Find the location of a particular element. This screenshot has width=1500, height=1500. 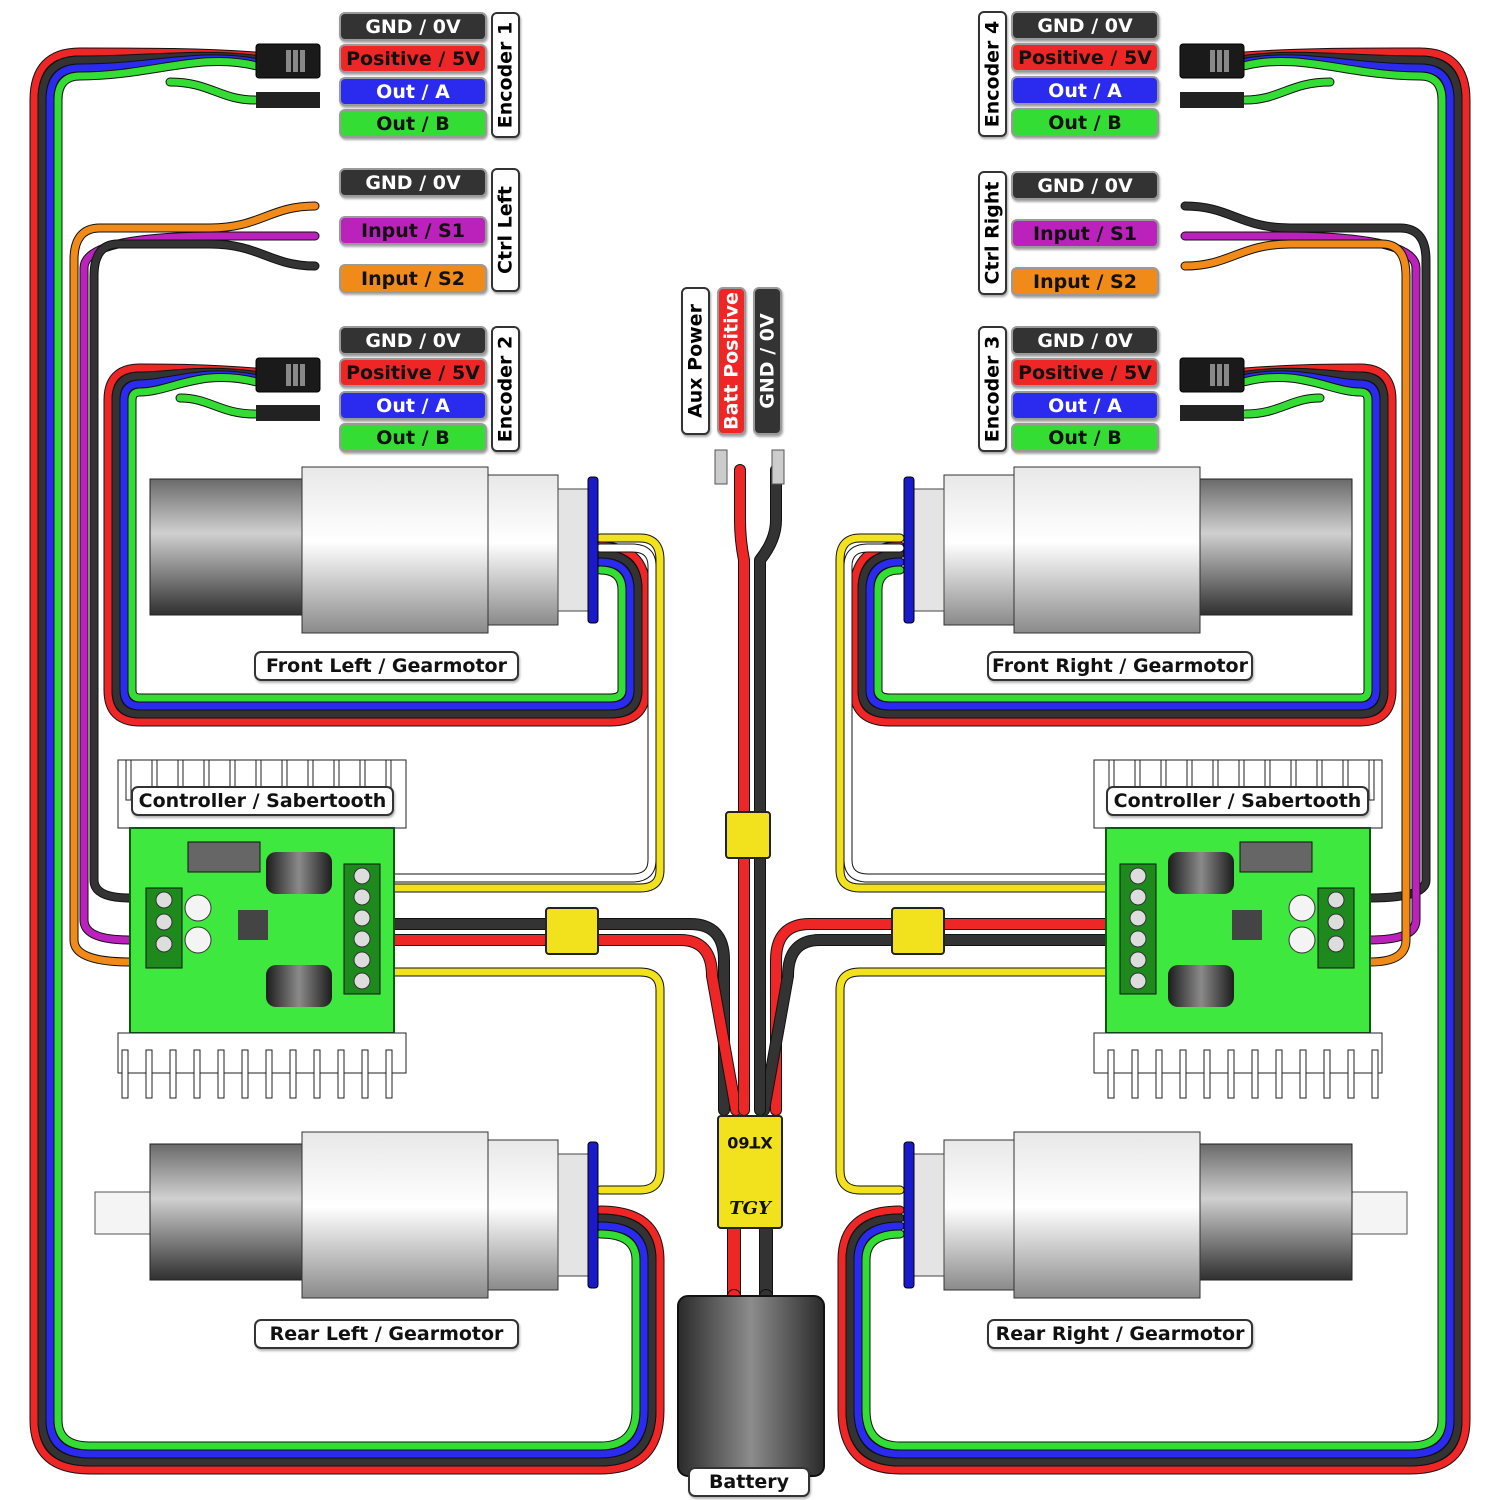

encoder4-outb-tail is located at coordinates (1287, 91).